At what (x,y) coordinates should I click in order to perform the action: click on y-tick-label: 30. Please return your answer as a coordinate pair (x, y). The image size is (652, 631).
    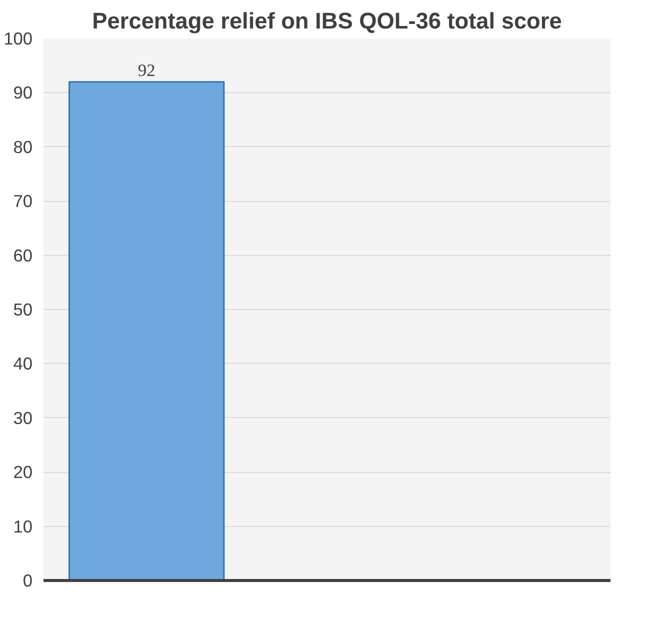
    Looking at the image, I should click on (23, 418).